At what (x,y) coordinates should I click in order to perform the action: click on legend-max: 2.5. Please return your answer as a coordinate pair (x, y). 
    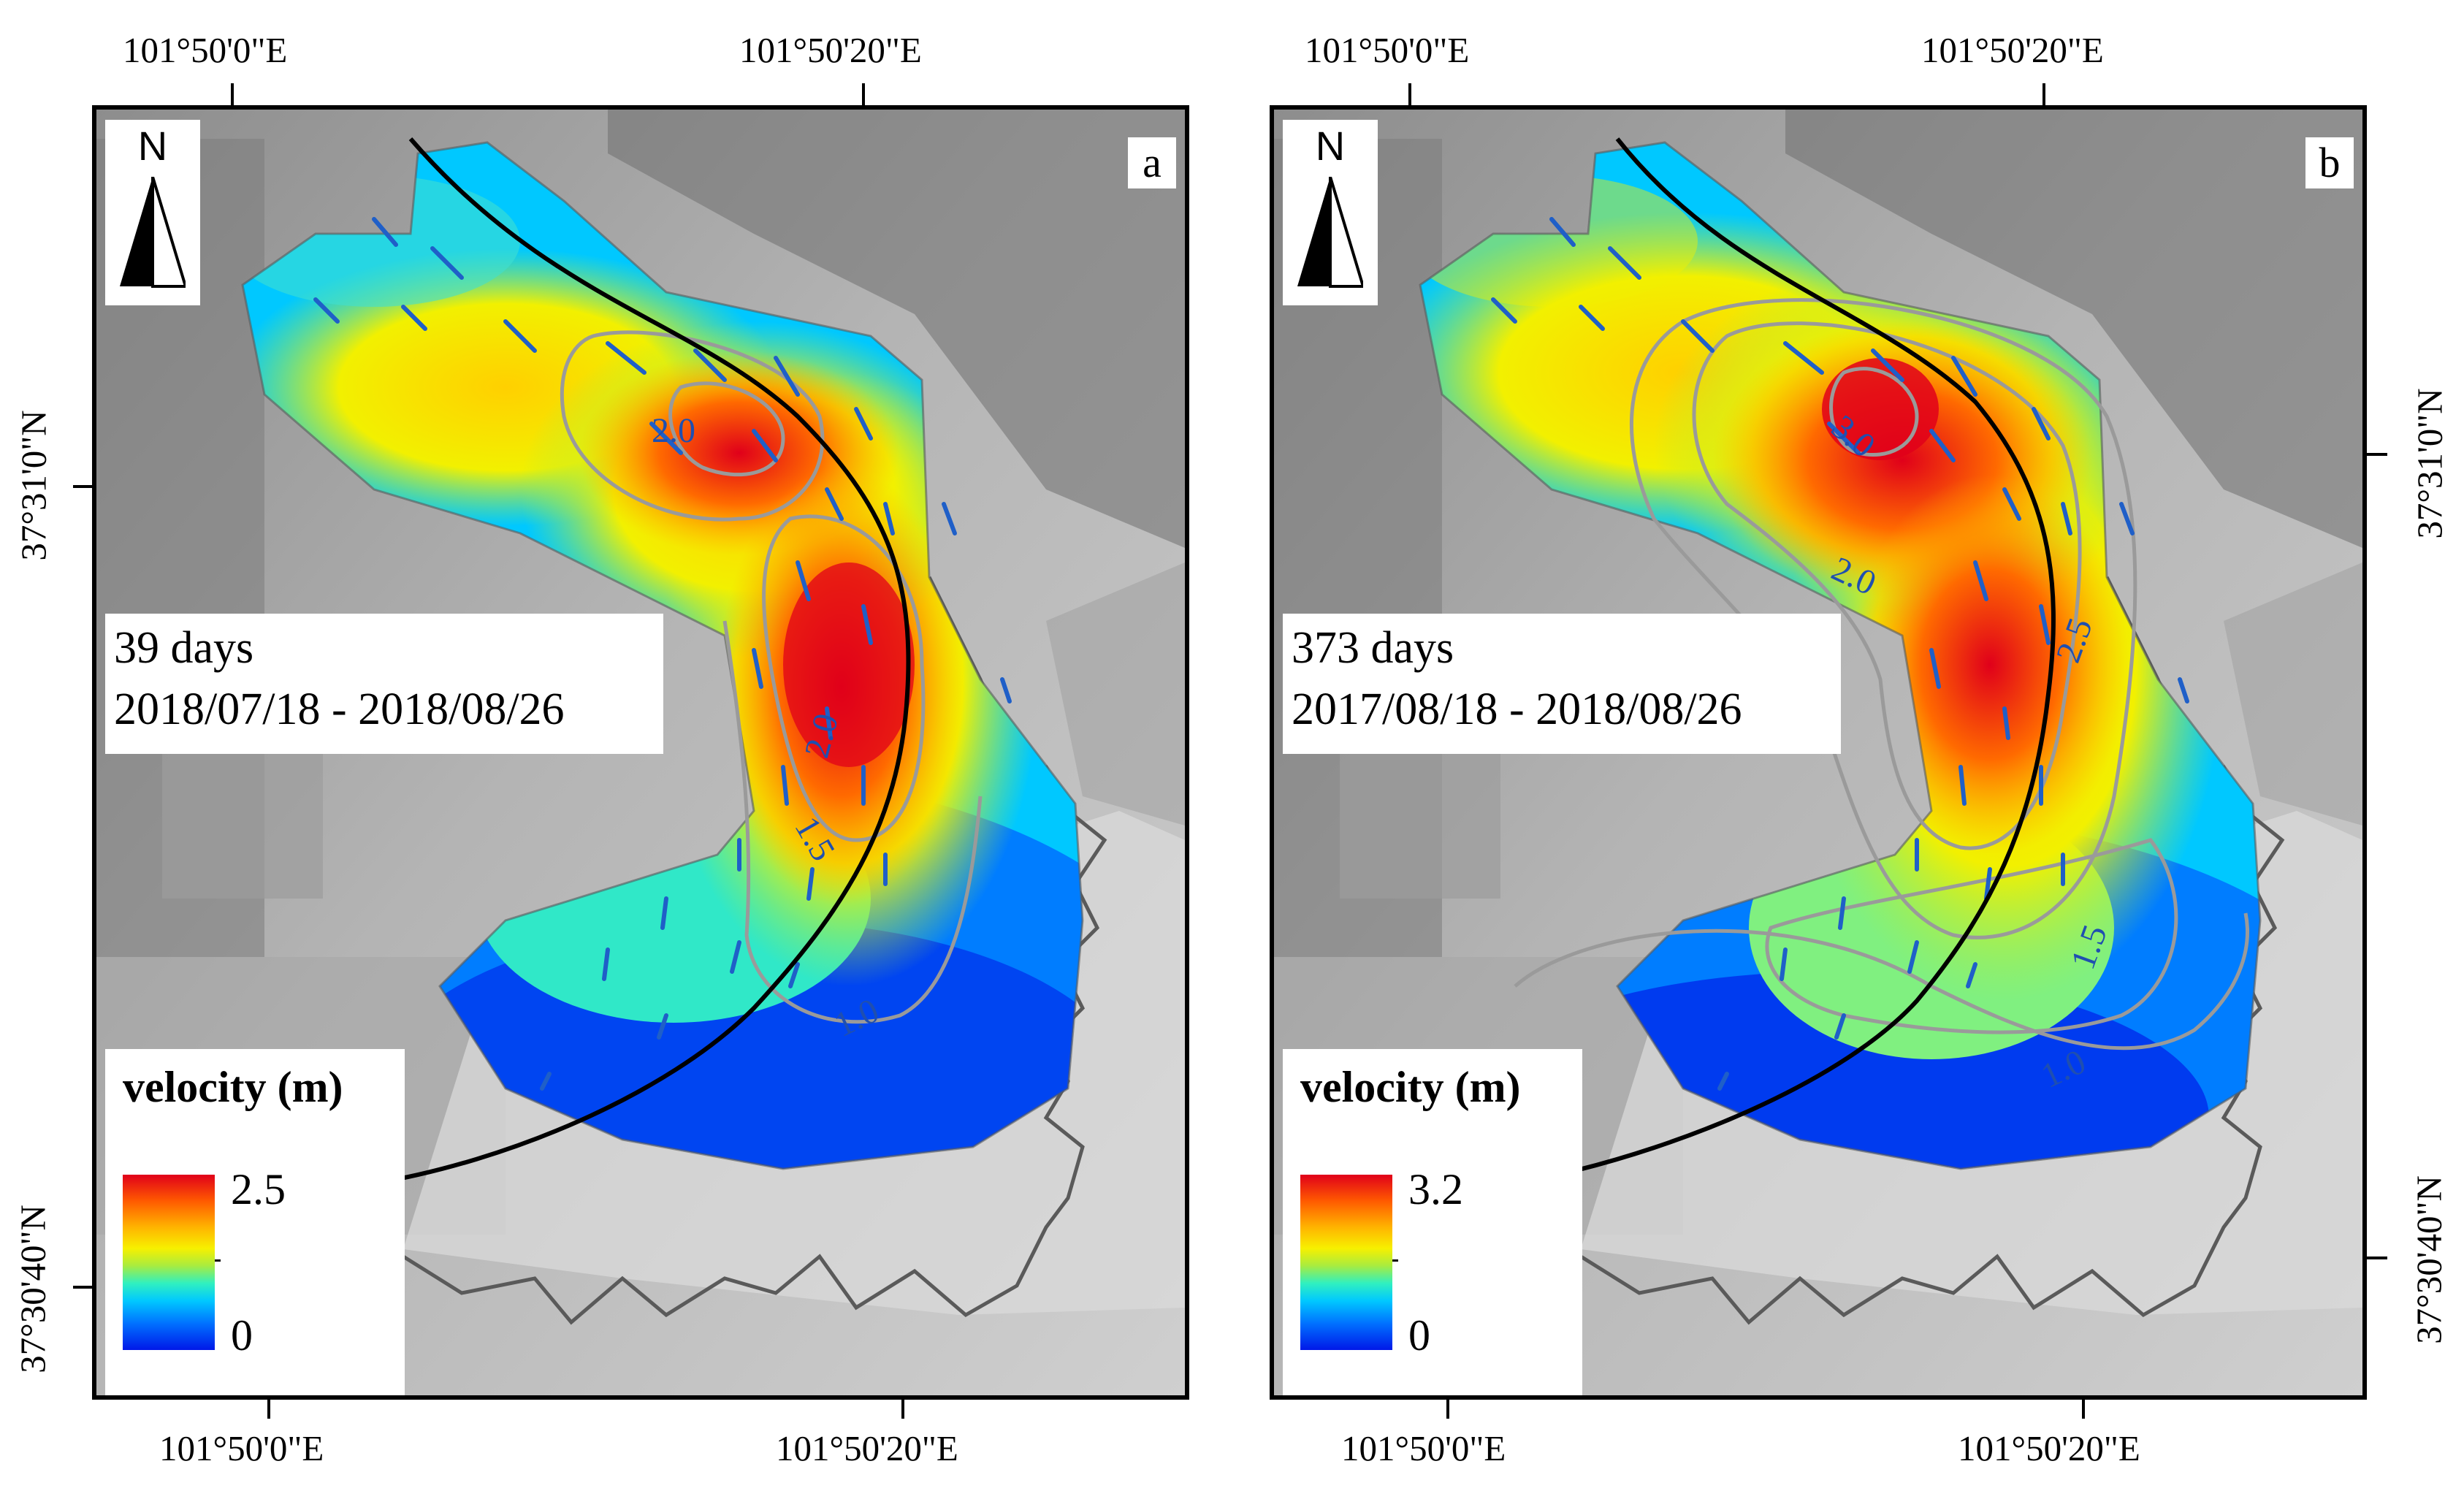
    Looking at the image, I should click on (258, 1189).